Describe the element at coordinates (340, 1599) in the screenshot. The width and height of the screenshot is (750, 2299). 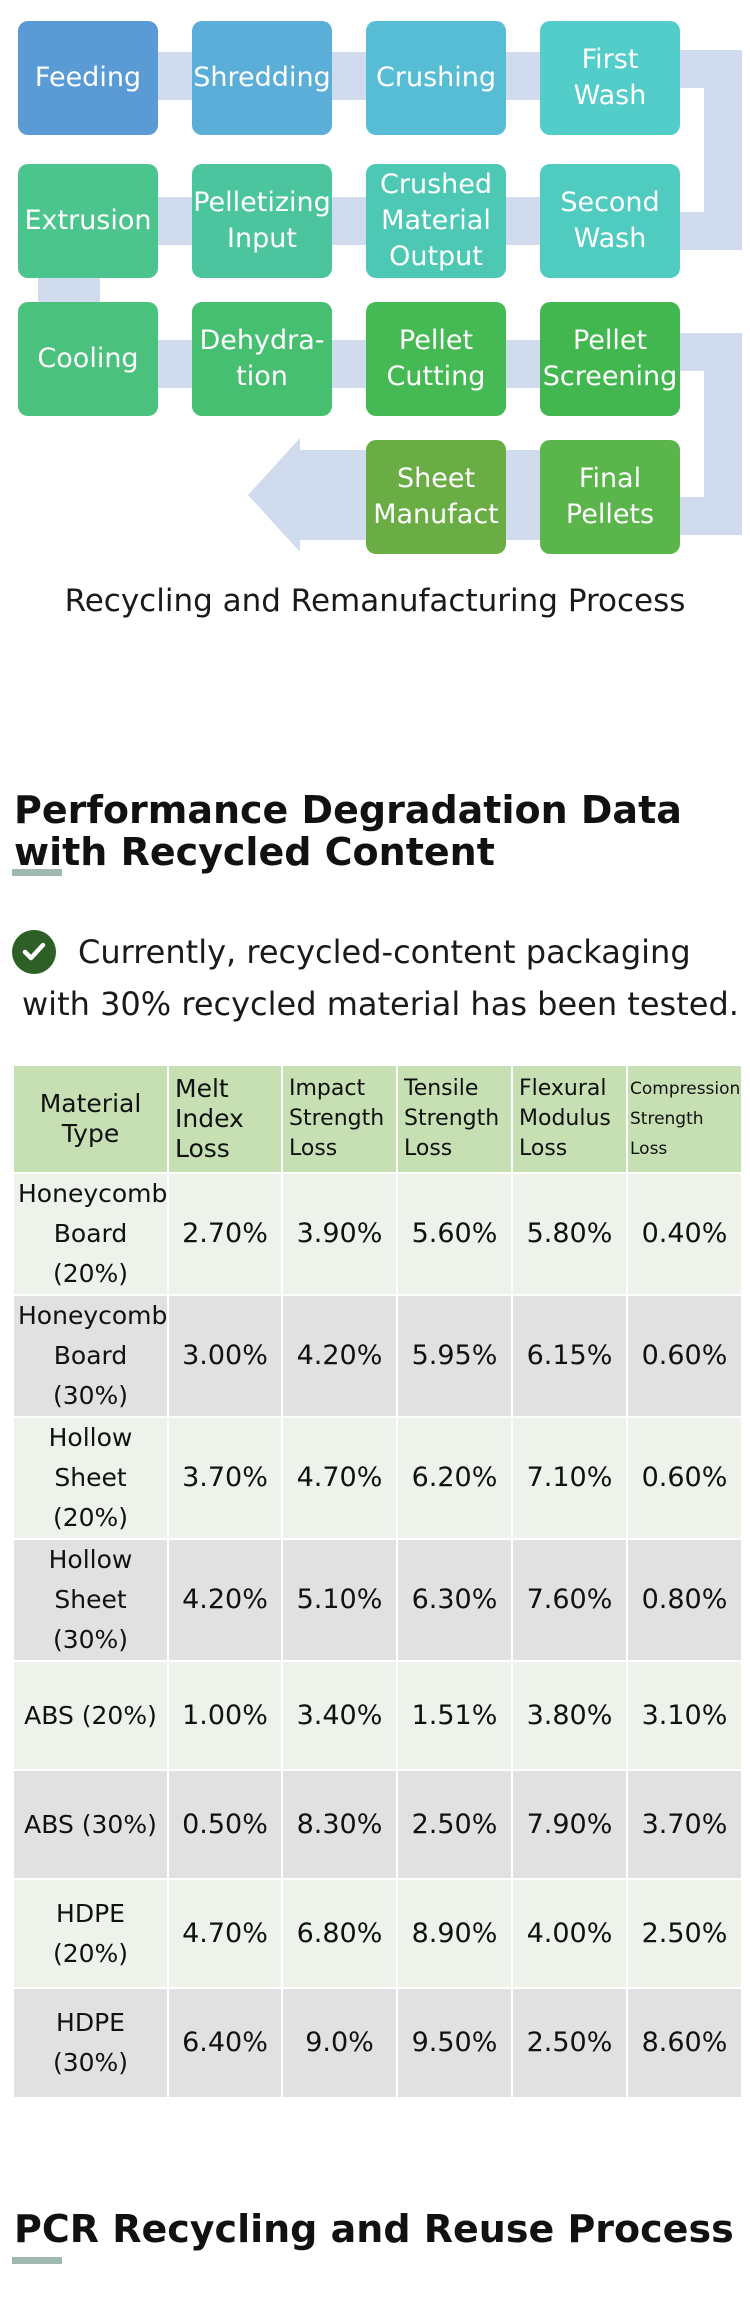
I see `table-cell-value: 5.10%` at that location.